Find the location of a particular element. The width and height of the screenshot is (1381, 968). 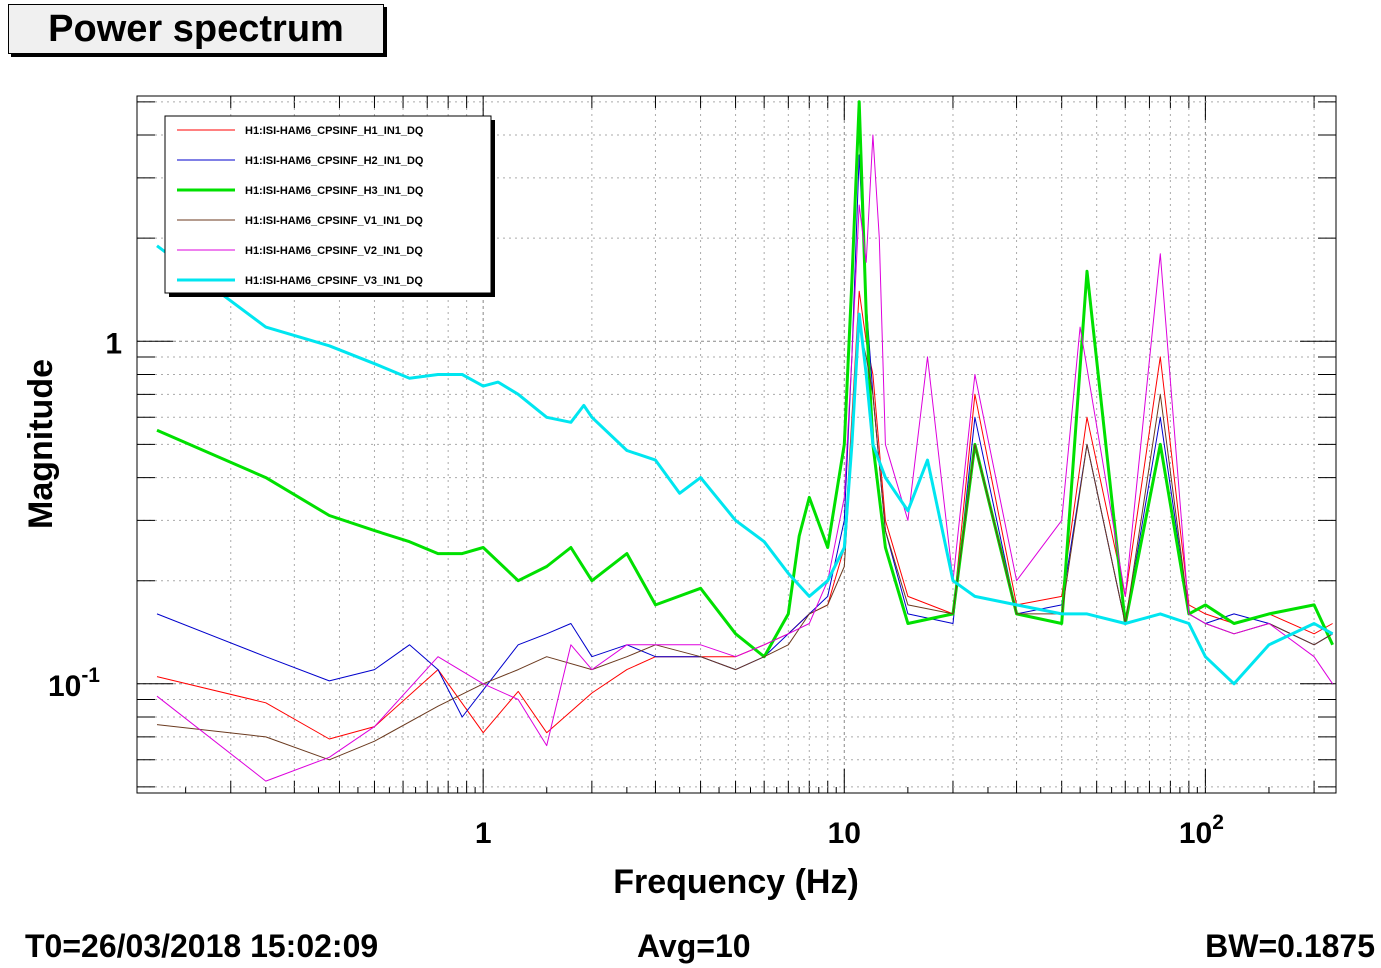

legend-label-6: H1:ISI-HAM6_CPSINF_V3_IN1_DQ is located at coordinates (334, 281).